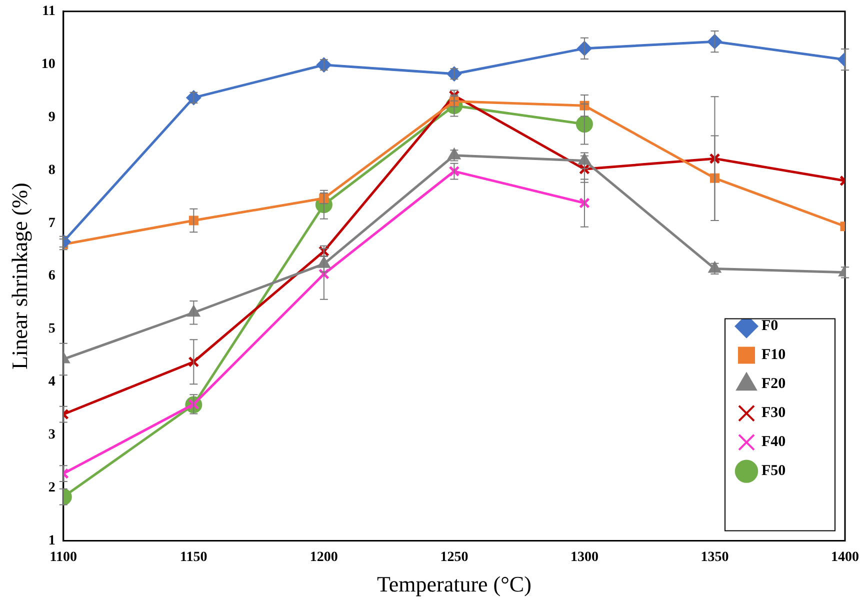  I want to click on y-axis-title: Linear shrinkage (%), so click(19, 276).